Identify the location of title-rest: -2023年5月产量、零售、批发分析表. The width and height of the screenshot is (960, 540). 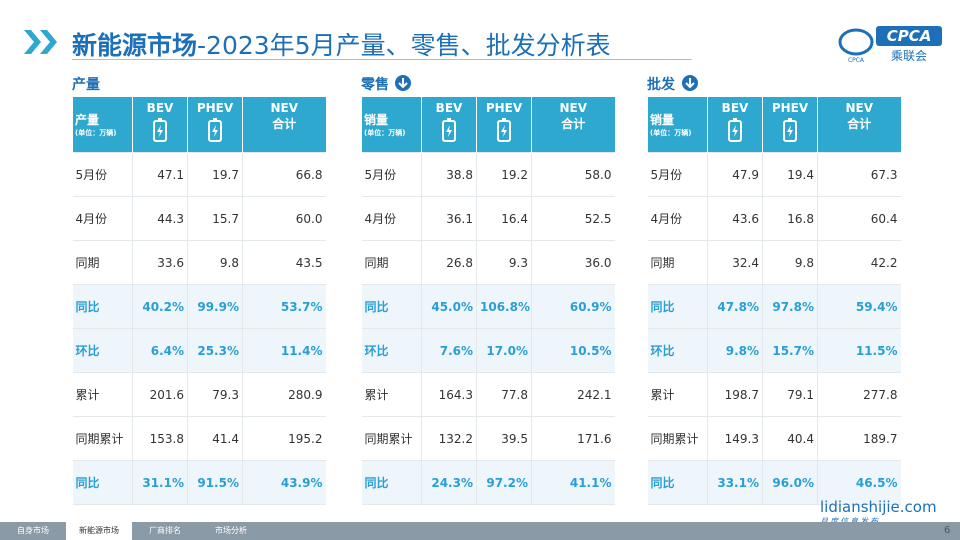
(404, 45).